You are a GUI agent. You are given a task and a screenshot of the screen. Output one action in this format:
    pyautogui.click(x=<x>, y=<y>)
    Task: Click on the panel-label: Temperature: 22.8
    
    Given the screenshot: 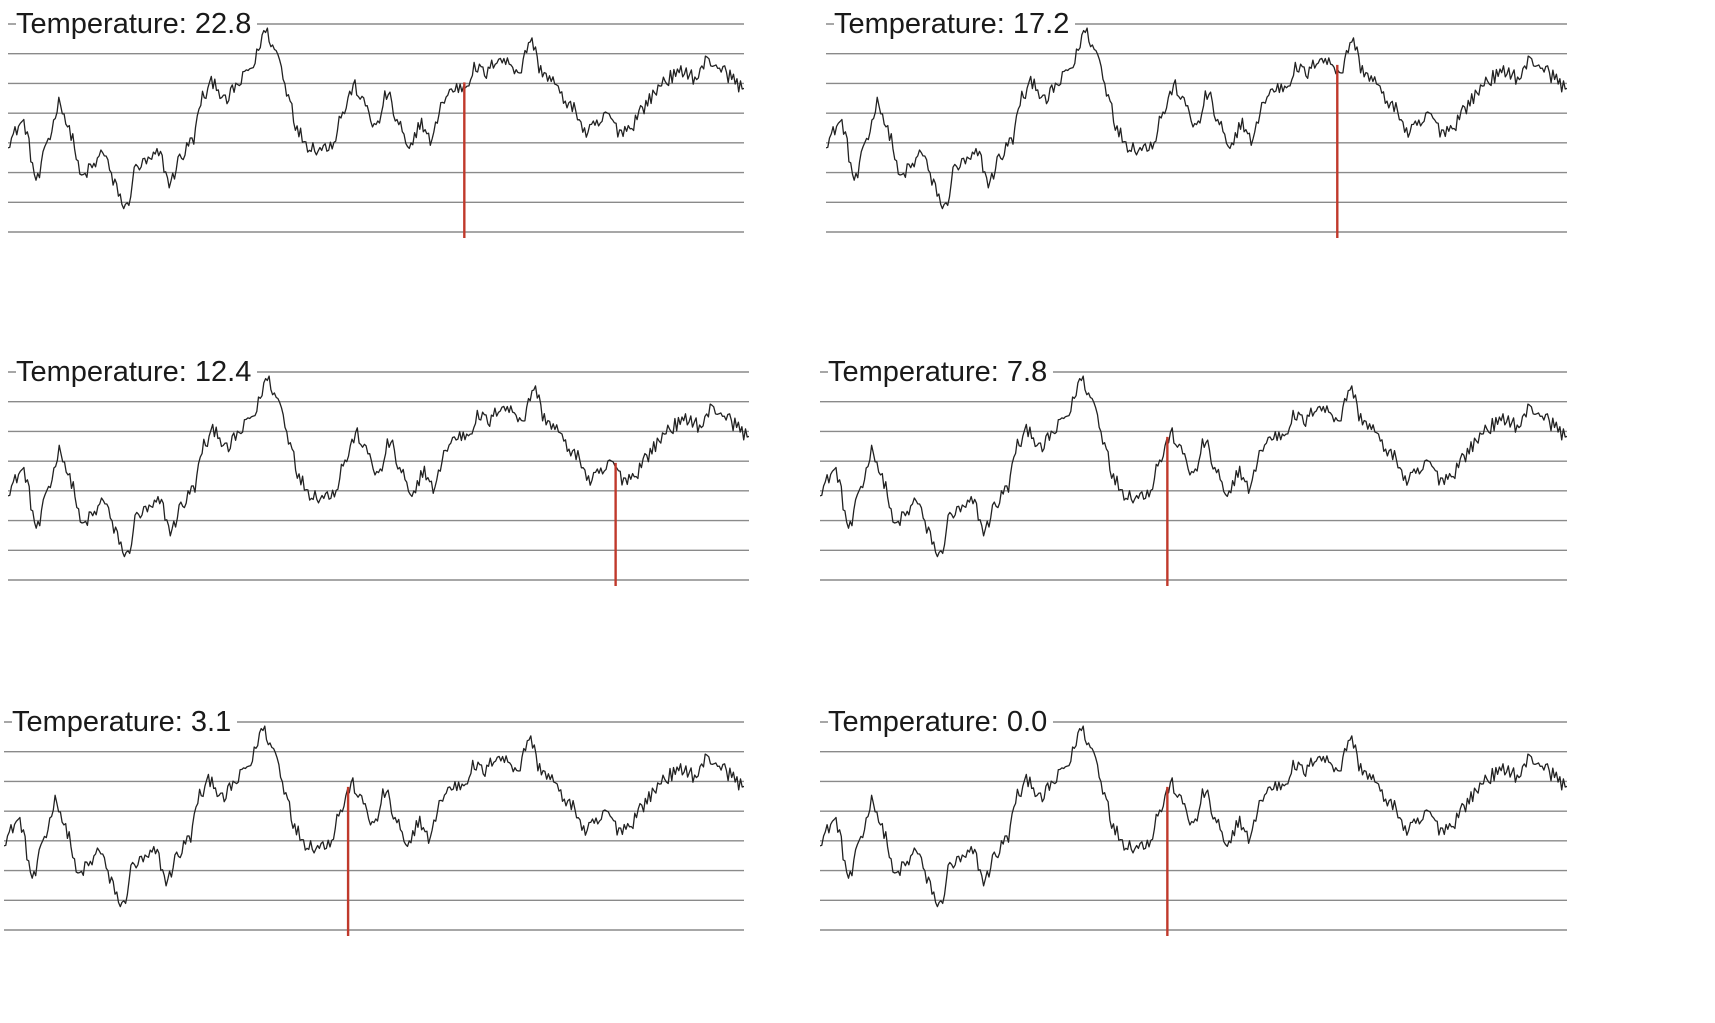 What is the action you would take?
    pyautogui.click(x=137, y=24)
    